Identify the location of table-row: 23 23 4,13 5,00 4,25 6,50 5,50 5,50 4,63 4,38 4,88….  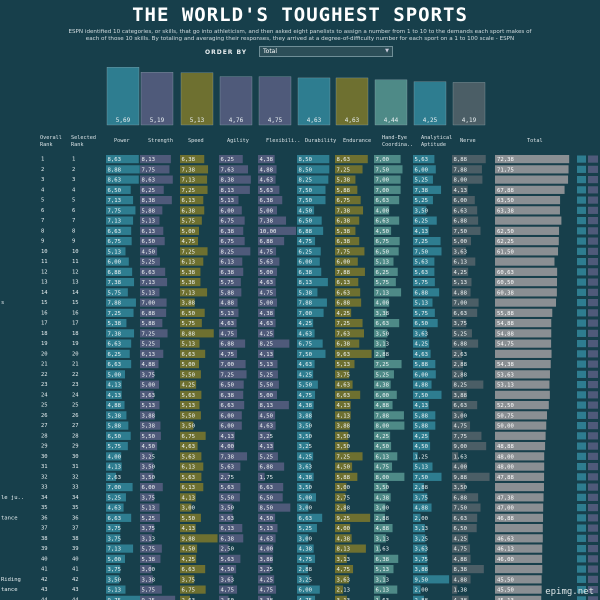
(319, 384).